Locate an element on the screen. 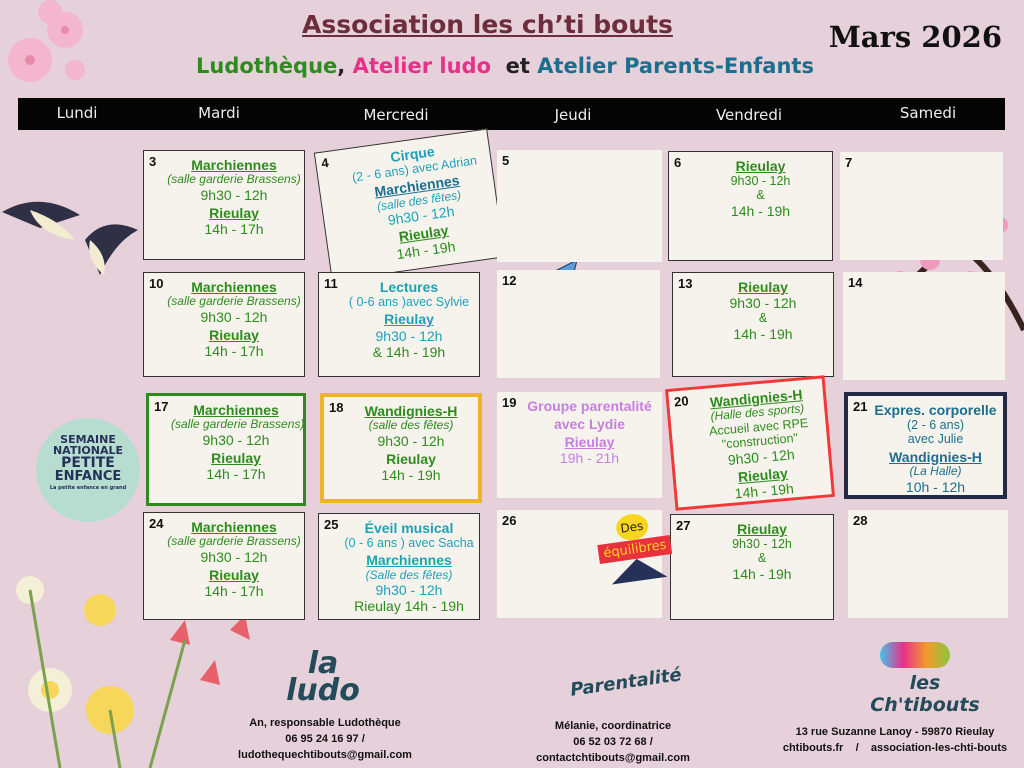 This screenshot has width=1024, height=768. day-number: 14 is located at coordinates (855, 282).